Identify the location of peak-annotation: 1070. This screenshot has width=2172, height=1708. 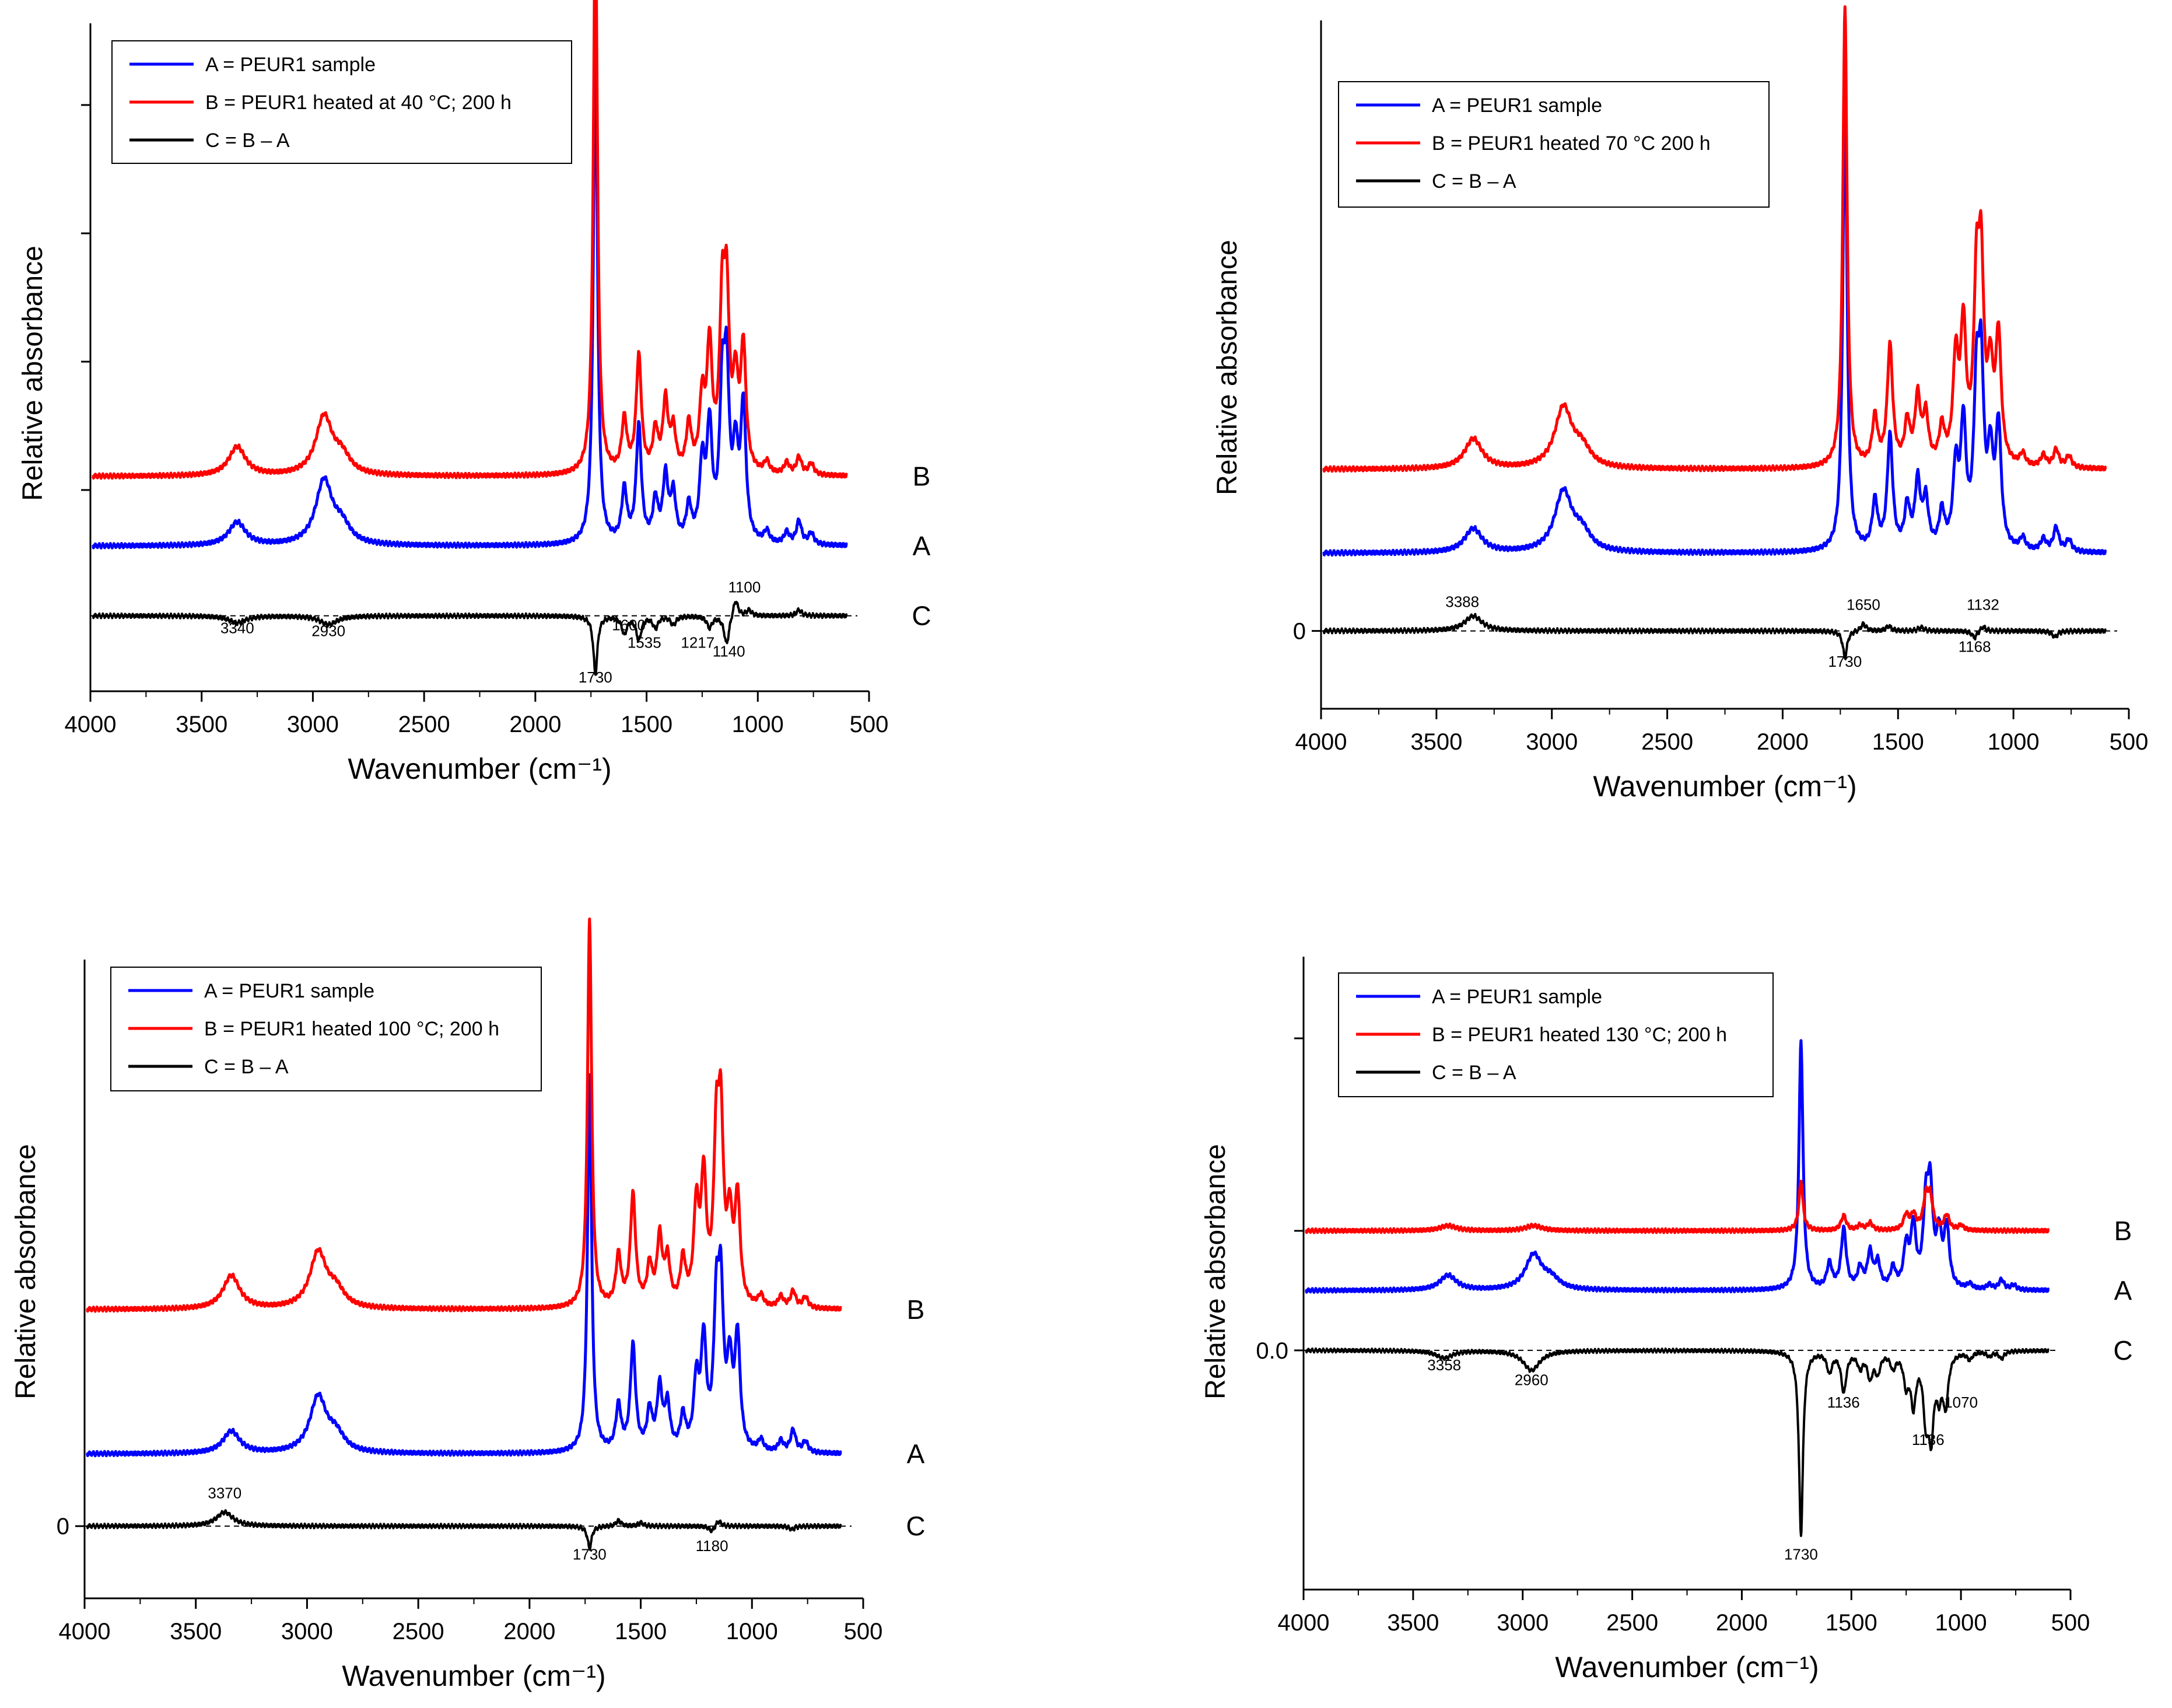
(1961, 1402).